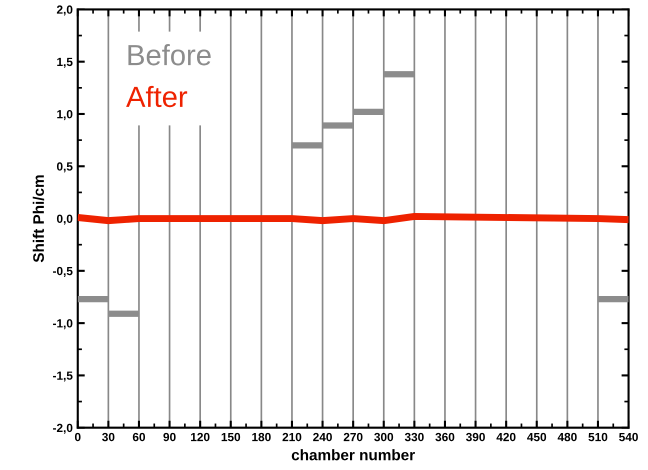 The height and width of the screenshot is (470, 648). I want to click on x-tick-label: 180, so click(261, 437).